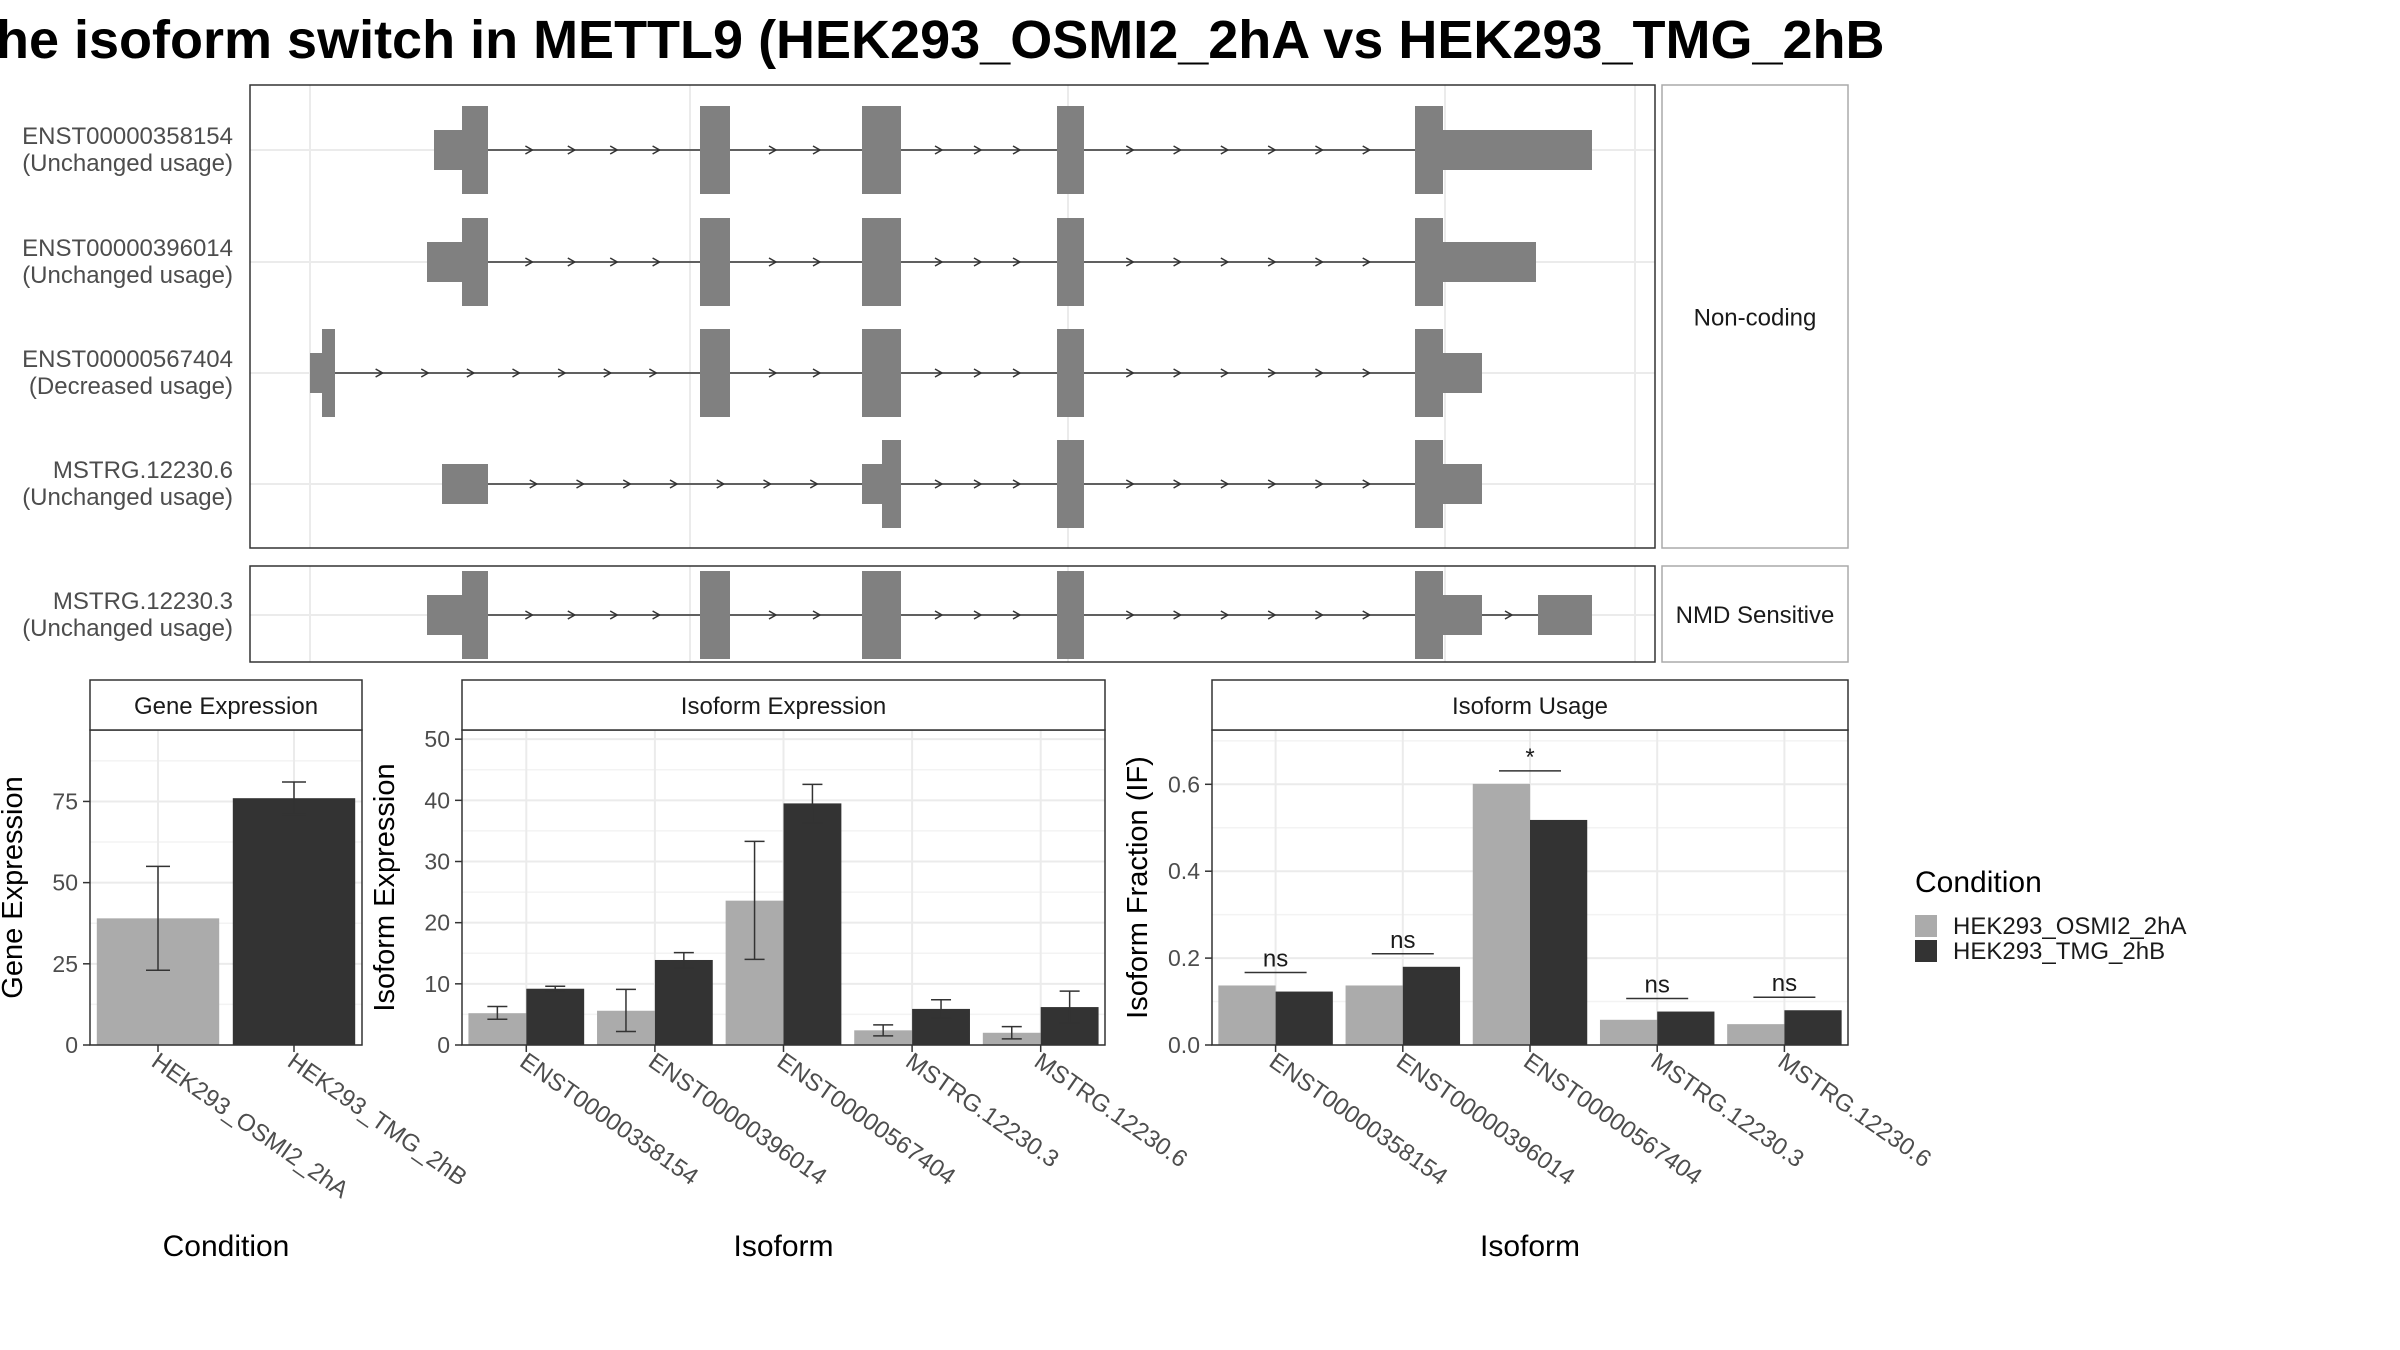 This screenshot has width=2400, height=1350. I want to click on legend-label: HEK293_OSMI2_2hA, so click(2069, 926).